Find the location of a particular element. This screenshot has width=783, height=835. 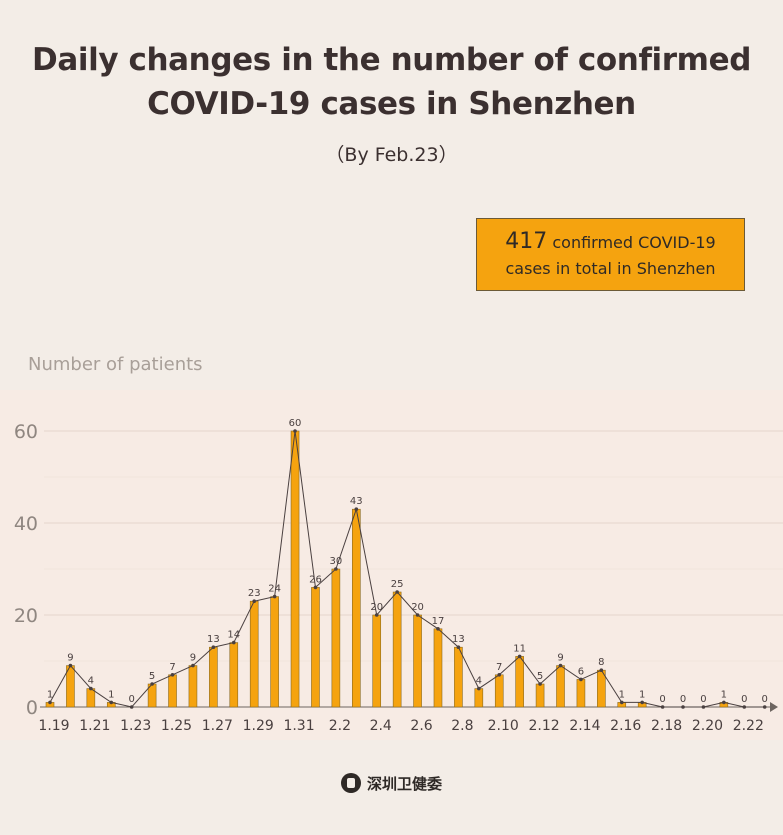

data-label: 9 is located at coordinates (560, 658).